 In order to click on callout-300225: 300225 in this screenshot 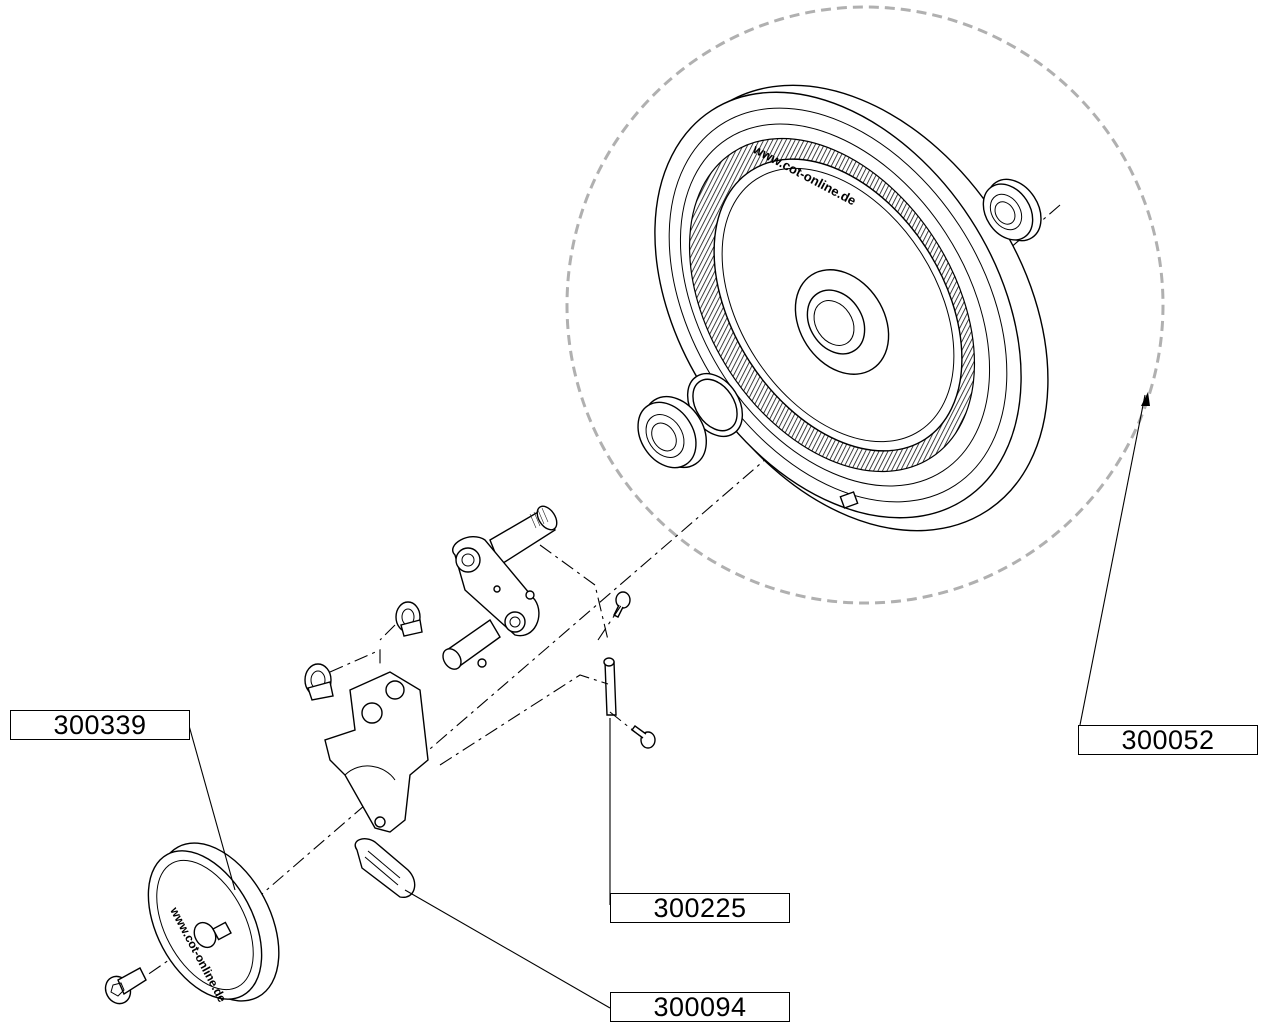, I will do `click(700, 908)`.